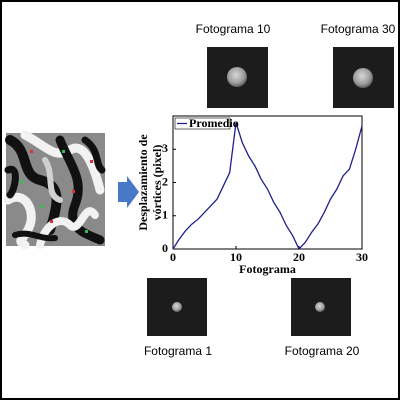 The image size is (400, 400). Describe the element at coordinates (214, 123) in the screenshot. I see `legend-label: Promedio` at that location.